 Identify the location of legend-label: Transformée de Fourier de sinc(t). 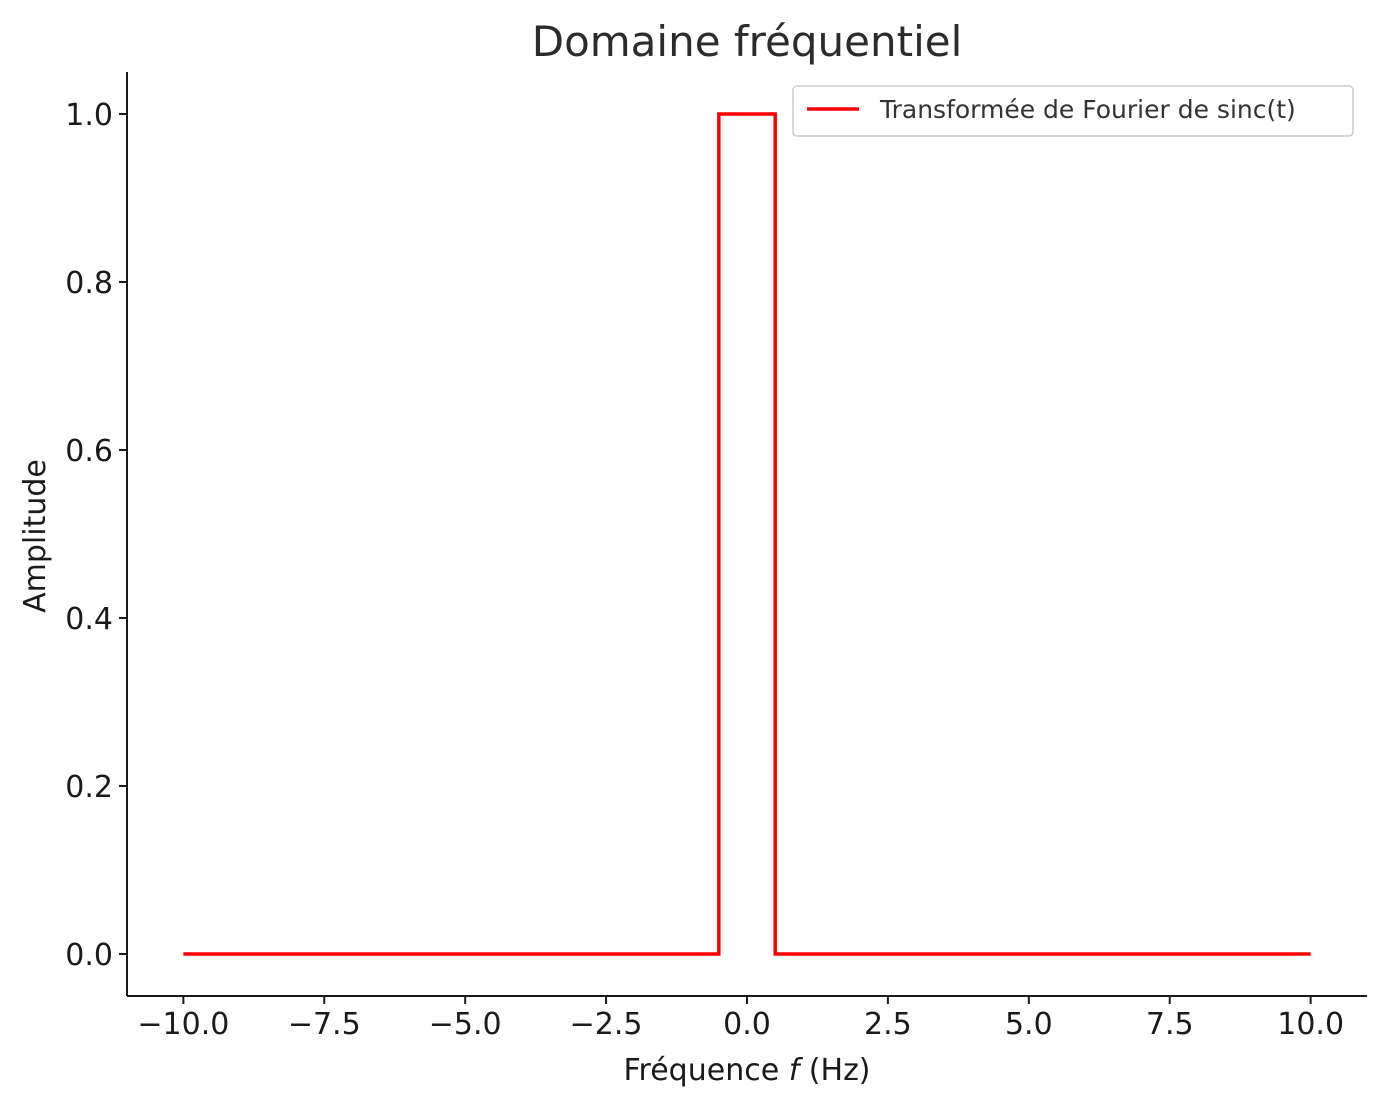
(1087, 109).